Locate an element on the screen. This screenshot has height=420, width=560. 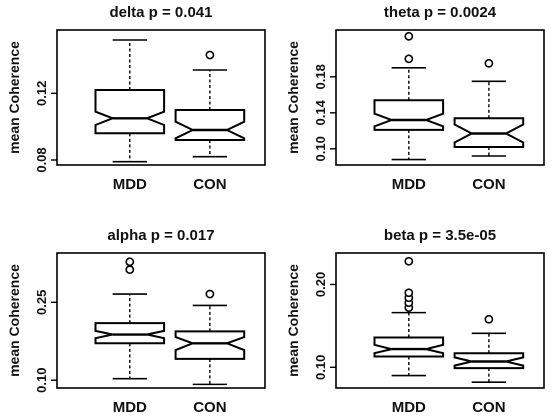
y-tick-label: 0.12 is located at coordinates (41, 93).